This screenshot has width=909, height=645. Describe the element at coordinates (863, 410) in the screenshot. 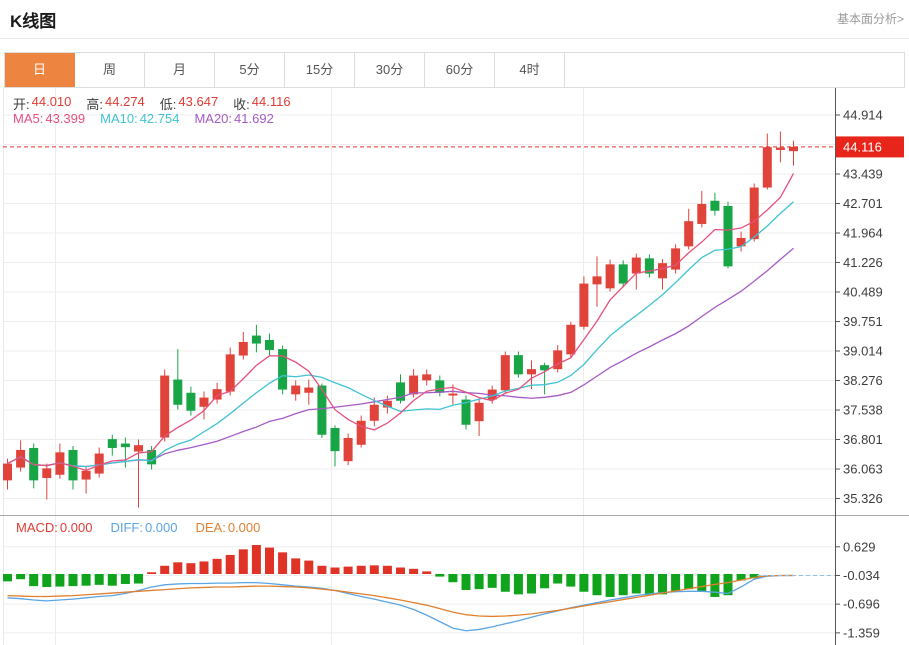

I see `axis-label: 37.538` at that location.